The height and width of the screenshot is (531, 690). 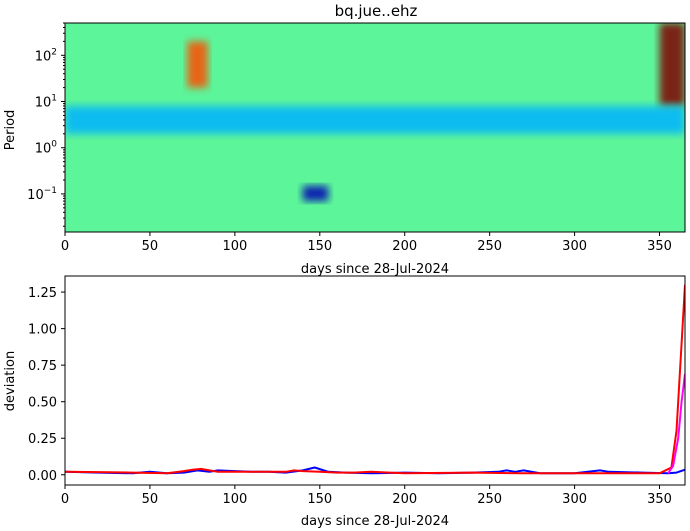 What do you see at coordinates (375, 521) in the screenshot?
I see `deviation-x-label: days since 28-Jul-2024` at bounding box center [375, 521].